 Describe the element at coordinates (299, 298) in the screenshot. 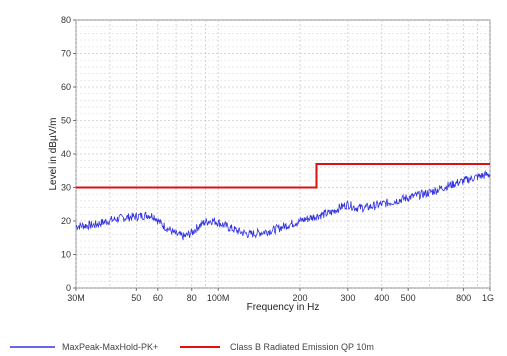

I see `x-tick-label: 200` at that location.